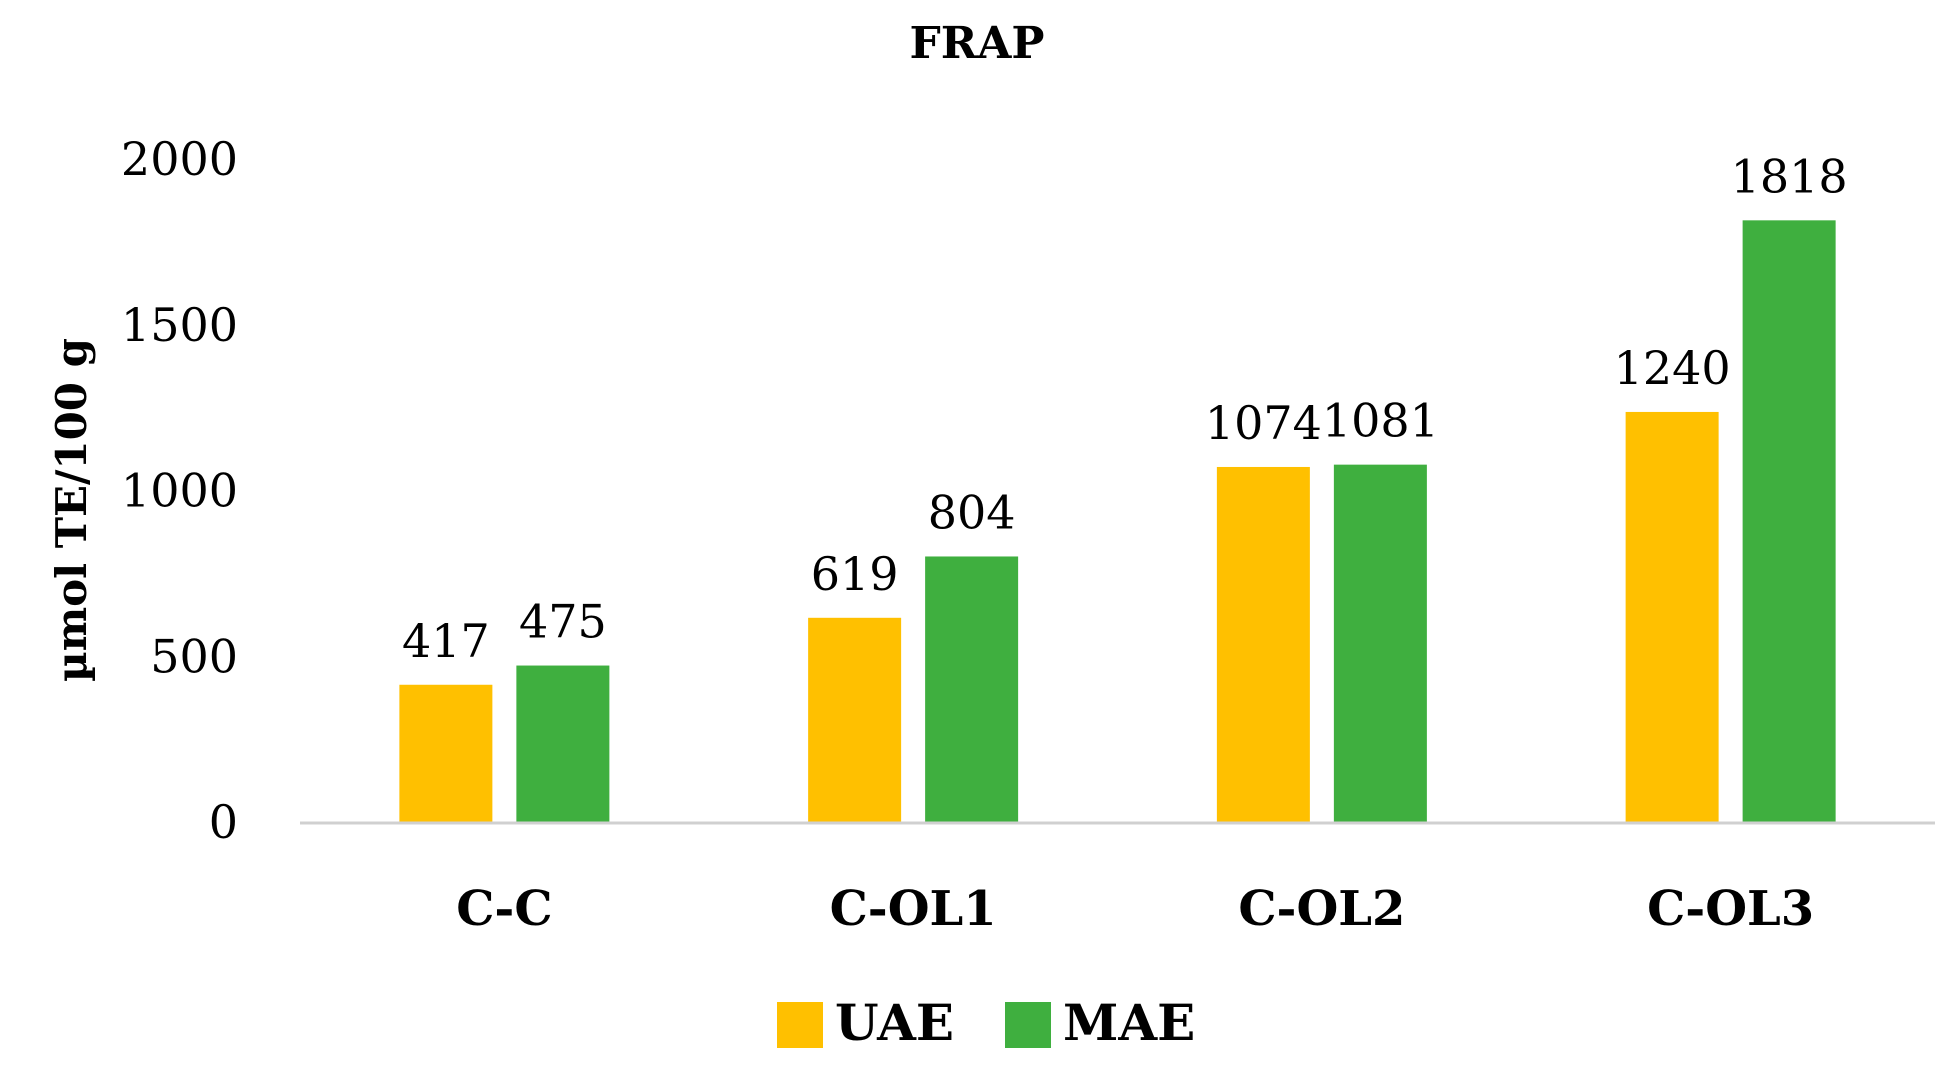 The width and height of the screenshot is (1954, 1079). Describe the element at coordinates (179, 325) in the screenshot. I see `y-tick-label: 1500` at that location.